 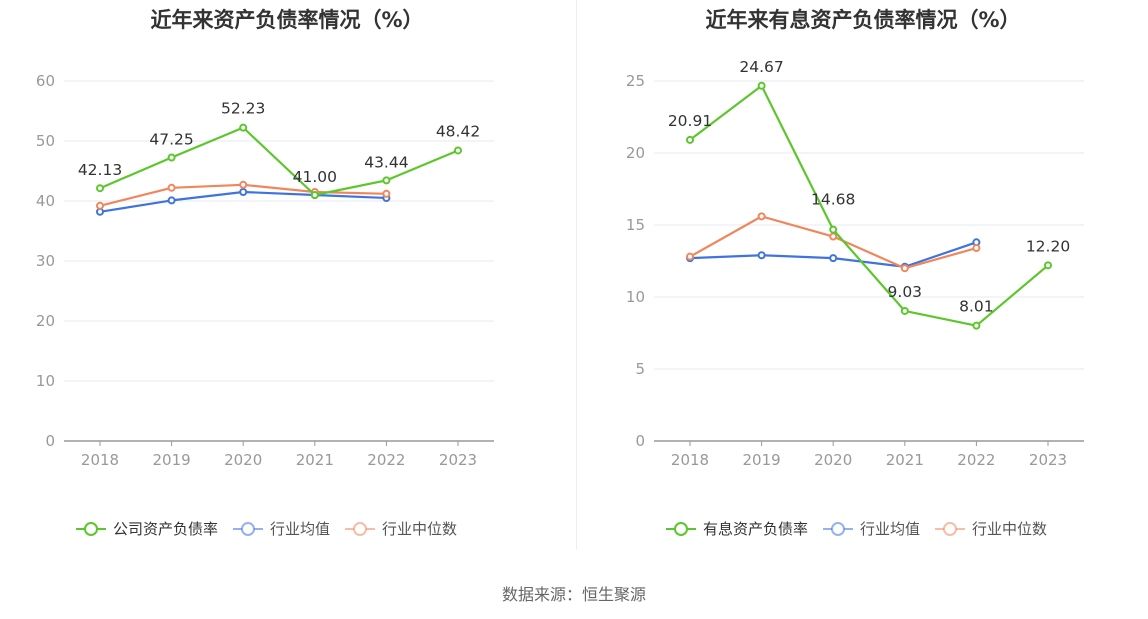 I want to click on y-tick-label-right: 15, so click(x=635, y=225).